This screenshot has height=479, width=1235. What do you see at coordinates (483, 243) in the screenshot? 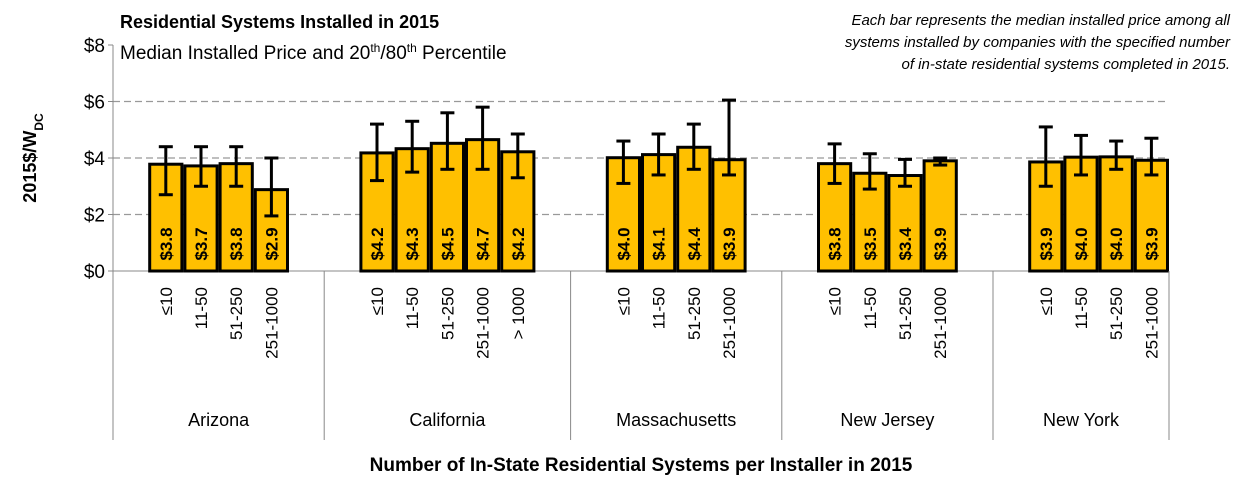
I see `value-label: $4.7` at bounding box center [483, 243].